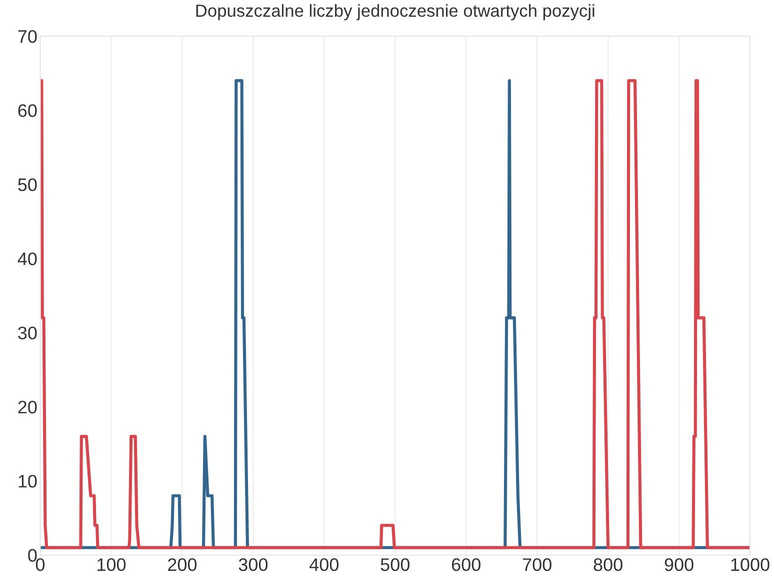 This screenshot has height=583, width=774. I want to click on y-tick-label: 60, so click(27, 110).